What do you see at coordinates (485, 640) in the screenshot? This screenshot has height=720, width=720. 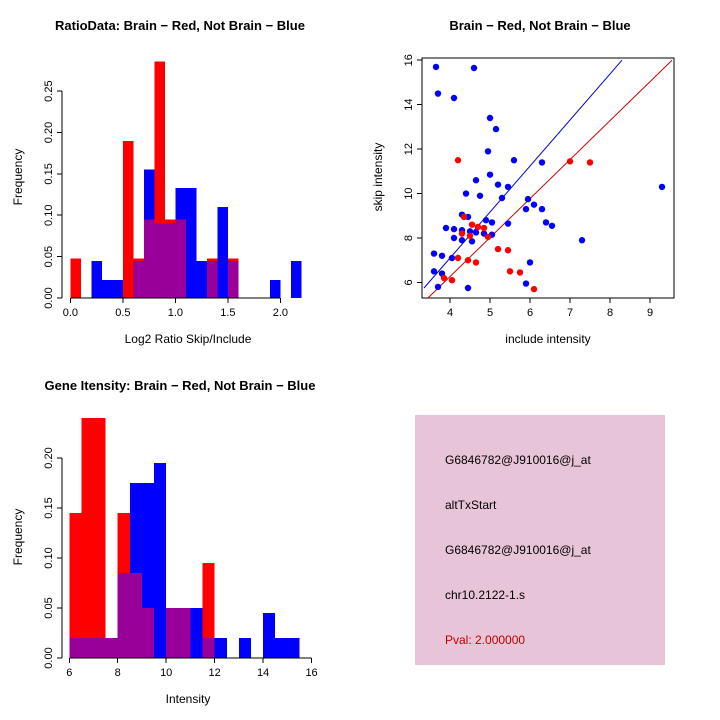 I see `info-pvalue: Pval: 2.000000` at bounding box center [485, 640].